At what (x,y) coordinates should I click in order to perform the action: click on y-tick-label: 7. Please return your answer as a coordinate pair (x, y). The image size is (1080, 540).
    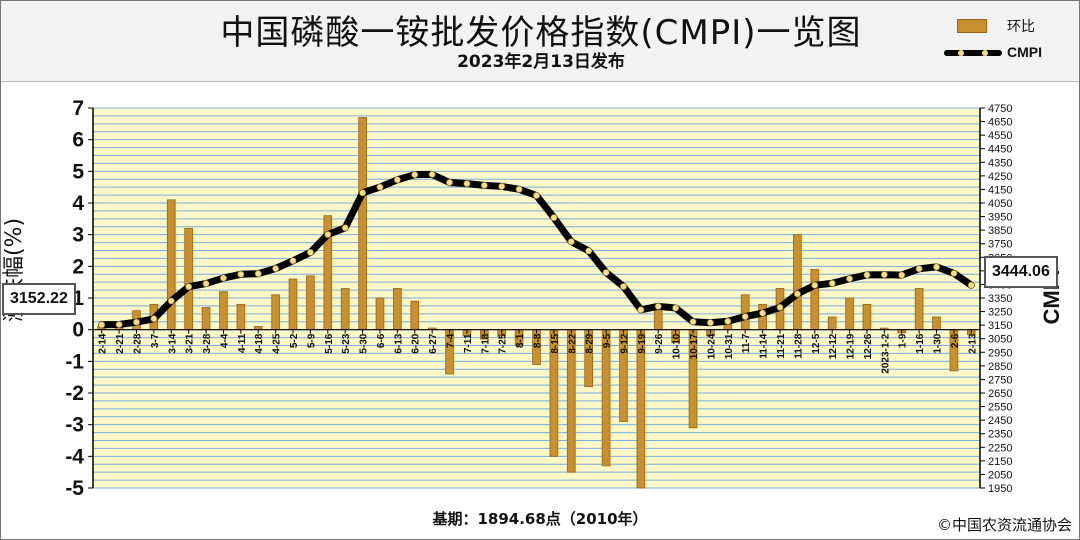
    Looking at the image, I should click on (78, 108).